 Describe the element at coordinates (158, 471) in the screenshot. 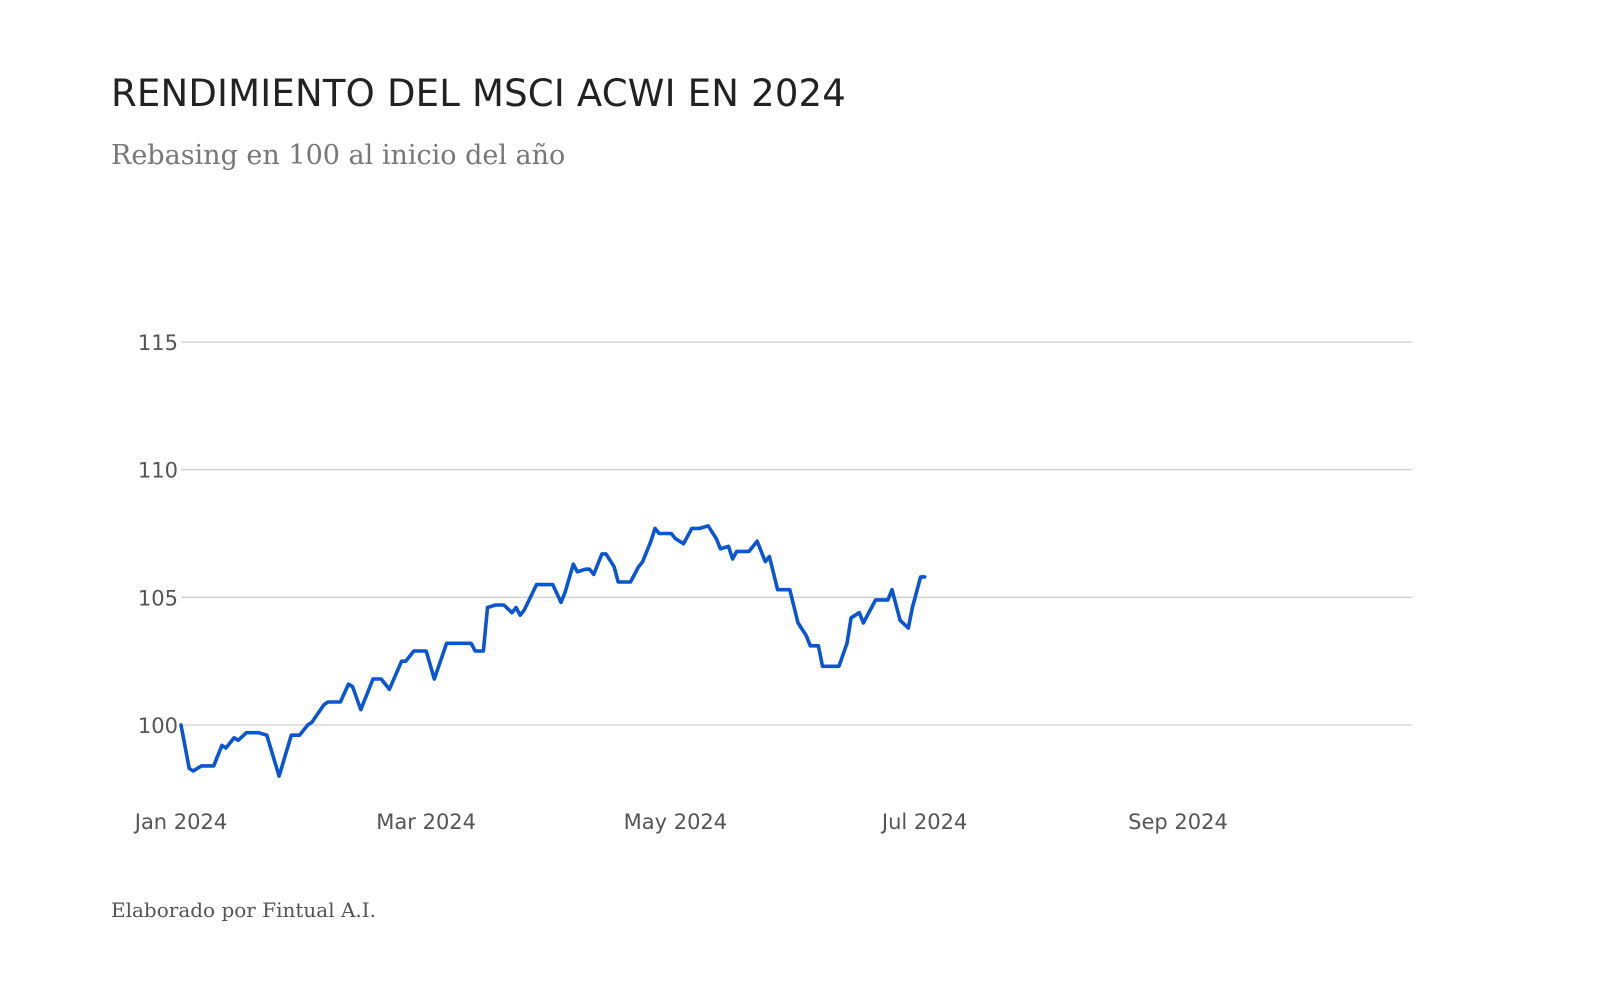

I see `y-tick-label: 110` at that location.